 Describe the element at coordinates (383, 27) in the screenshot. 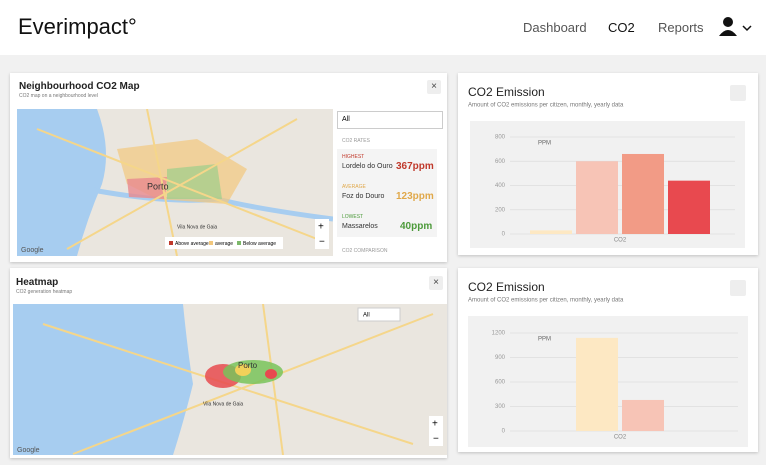

I see `header: Everimpact° Dashboard CO2 Reports` at that location.